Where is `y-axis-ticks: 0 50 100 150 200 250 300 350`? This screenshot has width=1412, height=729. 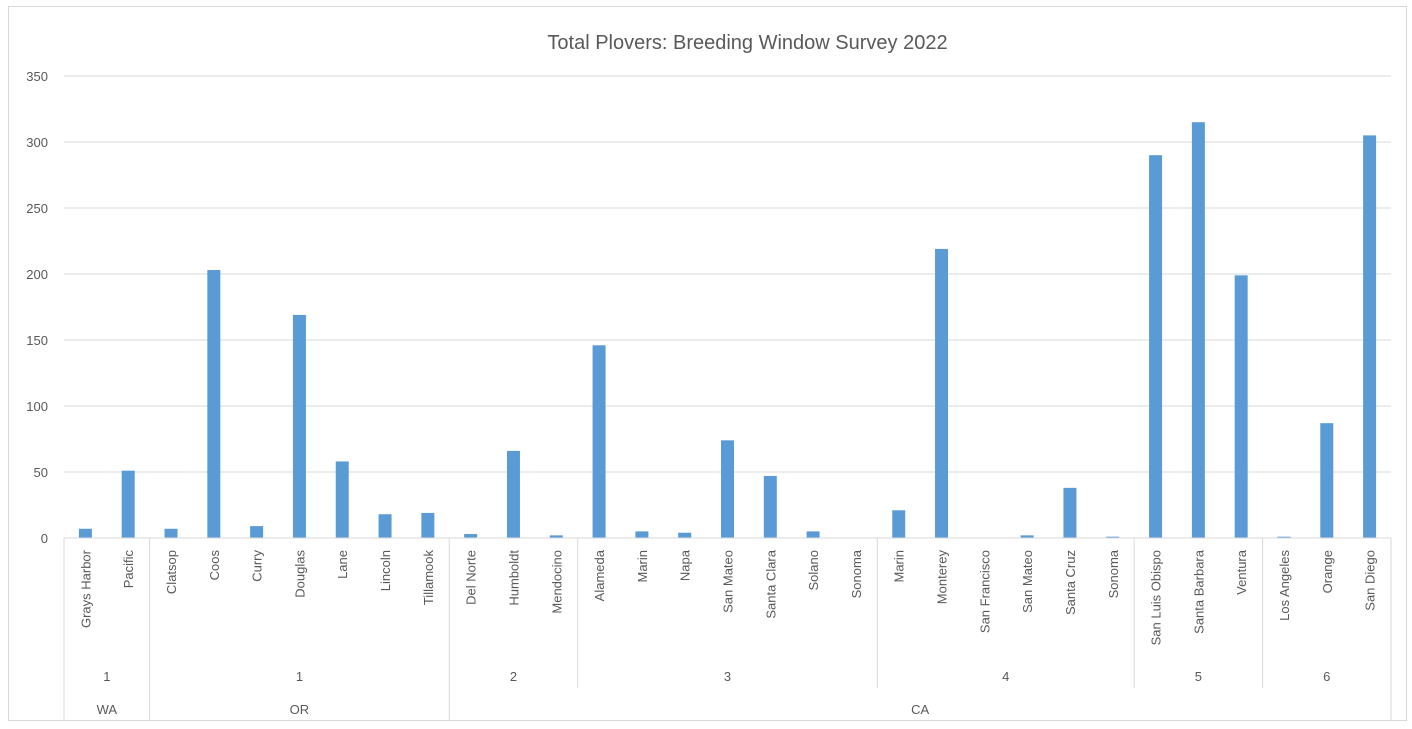 y-axis-ticks: 0 50 100 150 200 250 300 350 is located at coordinates (37, 307).